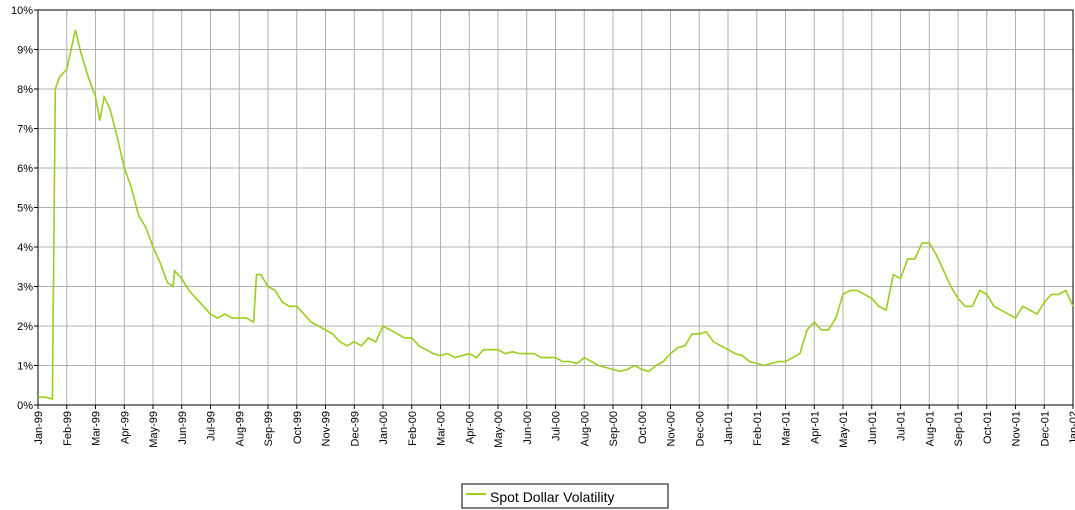 This screenshot has height=510, width=1075. What do you see at coordinates (1045, 428) in the screenshot?
I see `x-tick-label: Dec-01` at bounding box center [1045, 428].